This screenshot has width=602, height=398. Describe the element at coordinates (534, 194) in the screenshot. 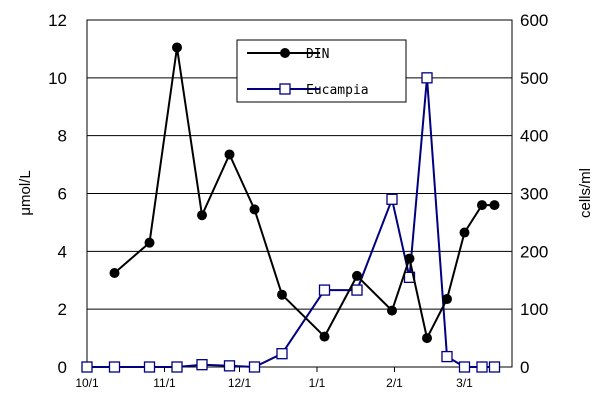

I see `y-right-tick-label: 300` at that location.